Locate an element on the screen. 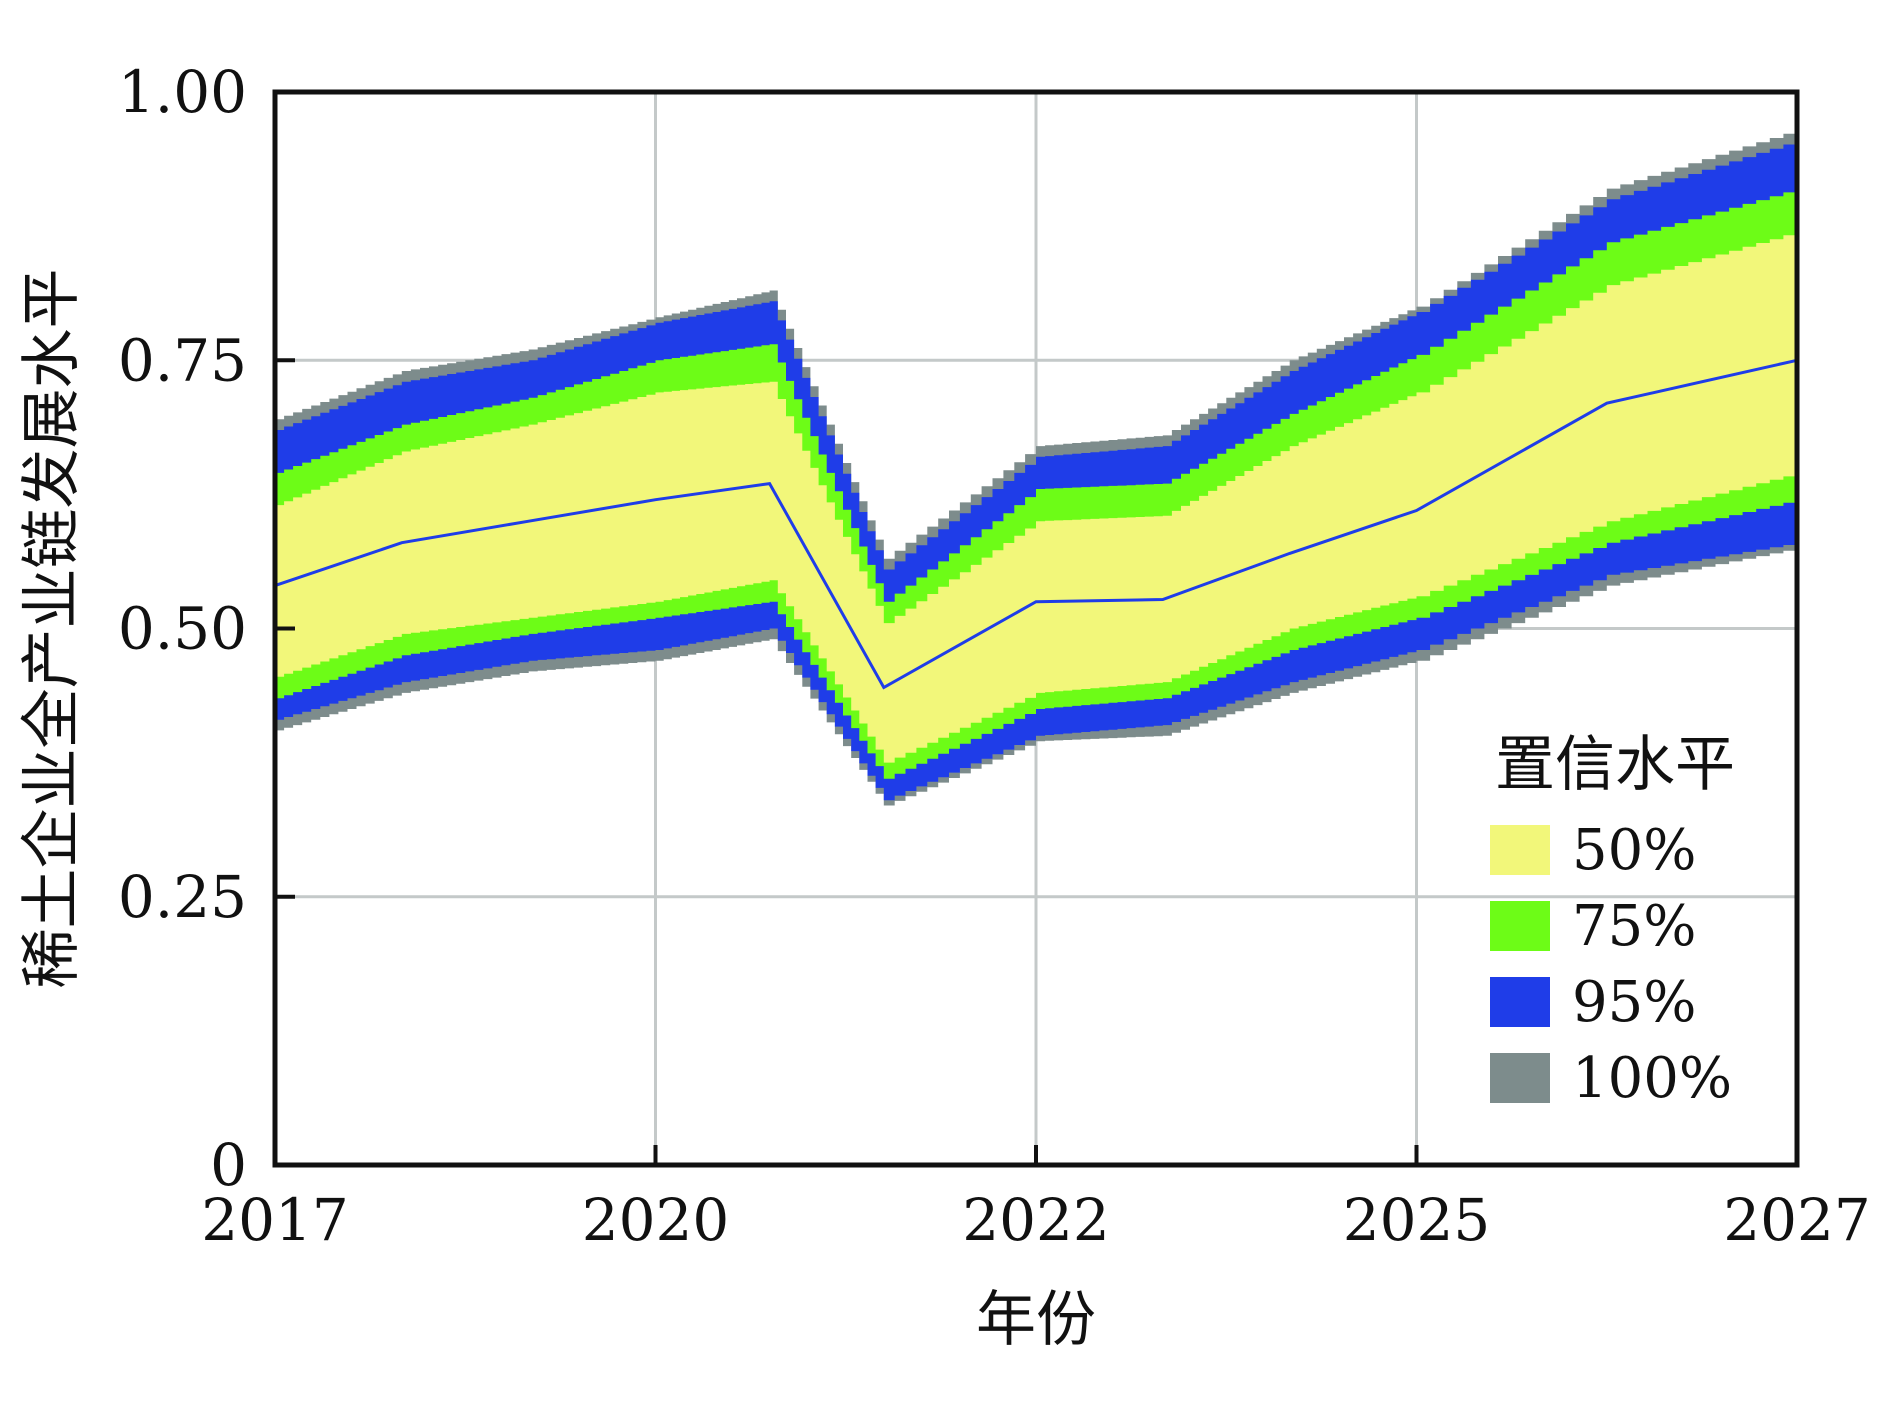 Image resolution: width=1890 pixels, height=1417 pixels. y-tick-label: 0.25 is located at coordinates (182, 897).